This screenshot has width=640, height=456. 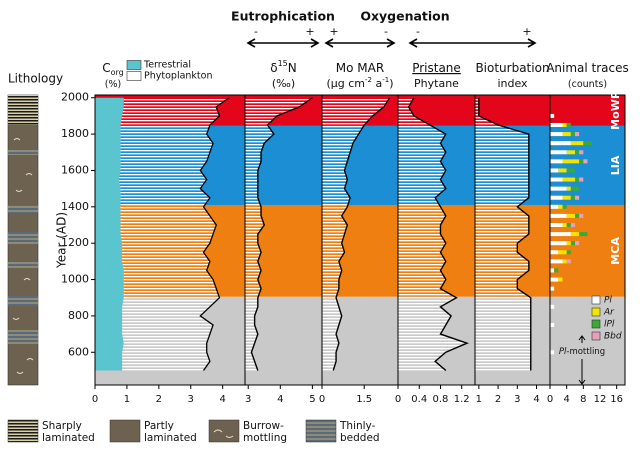 I want to click on title-part: N, so click(x=292, y=68).